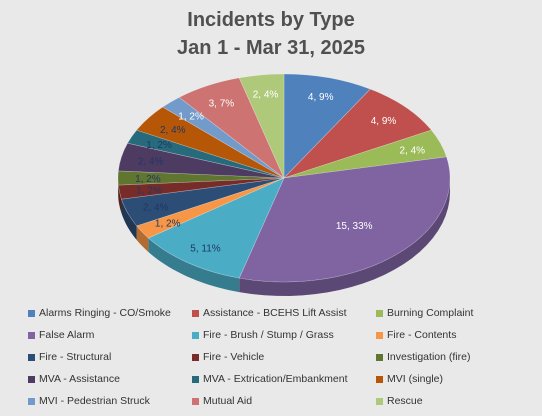 The height and width of the screenshot is (416, 542). I want to click on legend-item: Fire - Vehicle, so click(284, 357).